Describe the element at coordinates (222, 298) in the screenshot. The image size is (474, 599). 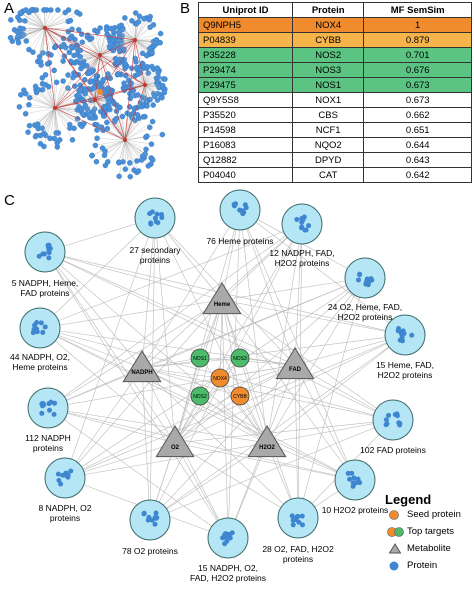
I see `metabolite: Heme` at that location.